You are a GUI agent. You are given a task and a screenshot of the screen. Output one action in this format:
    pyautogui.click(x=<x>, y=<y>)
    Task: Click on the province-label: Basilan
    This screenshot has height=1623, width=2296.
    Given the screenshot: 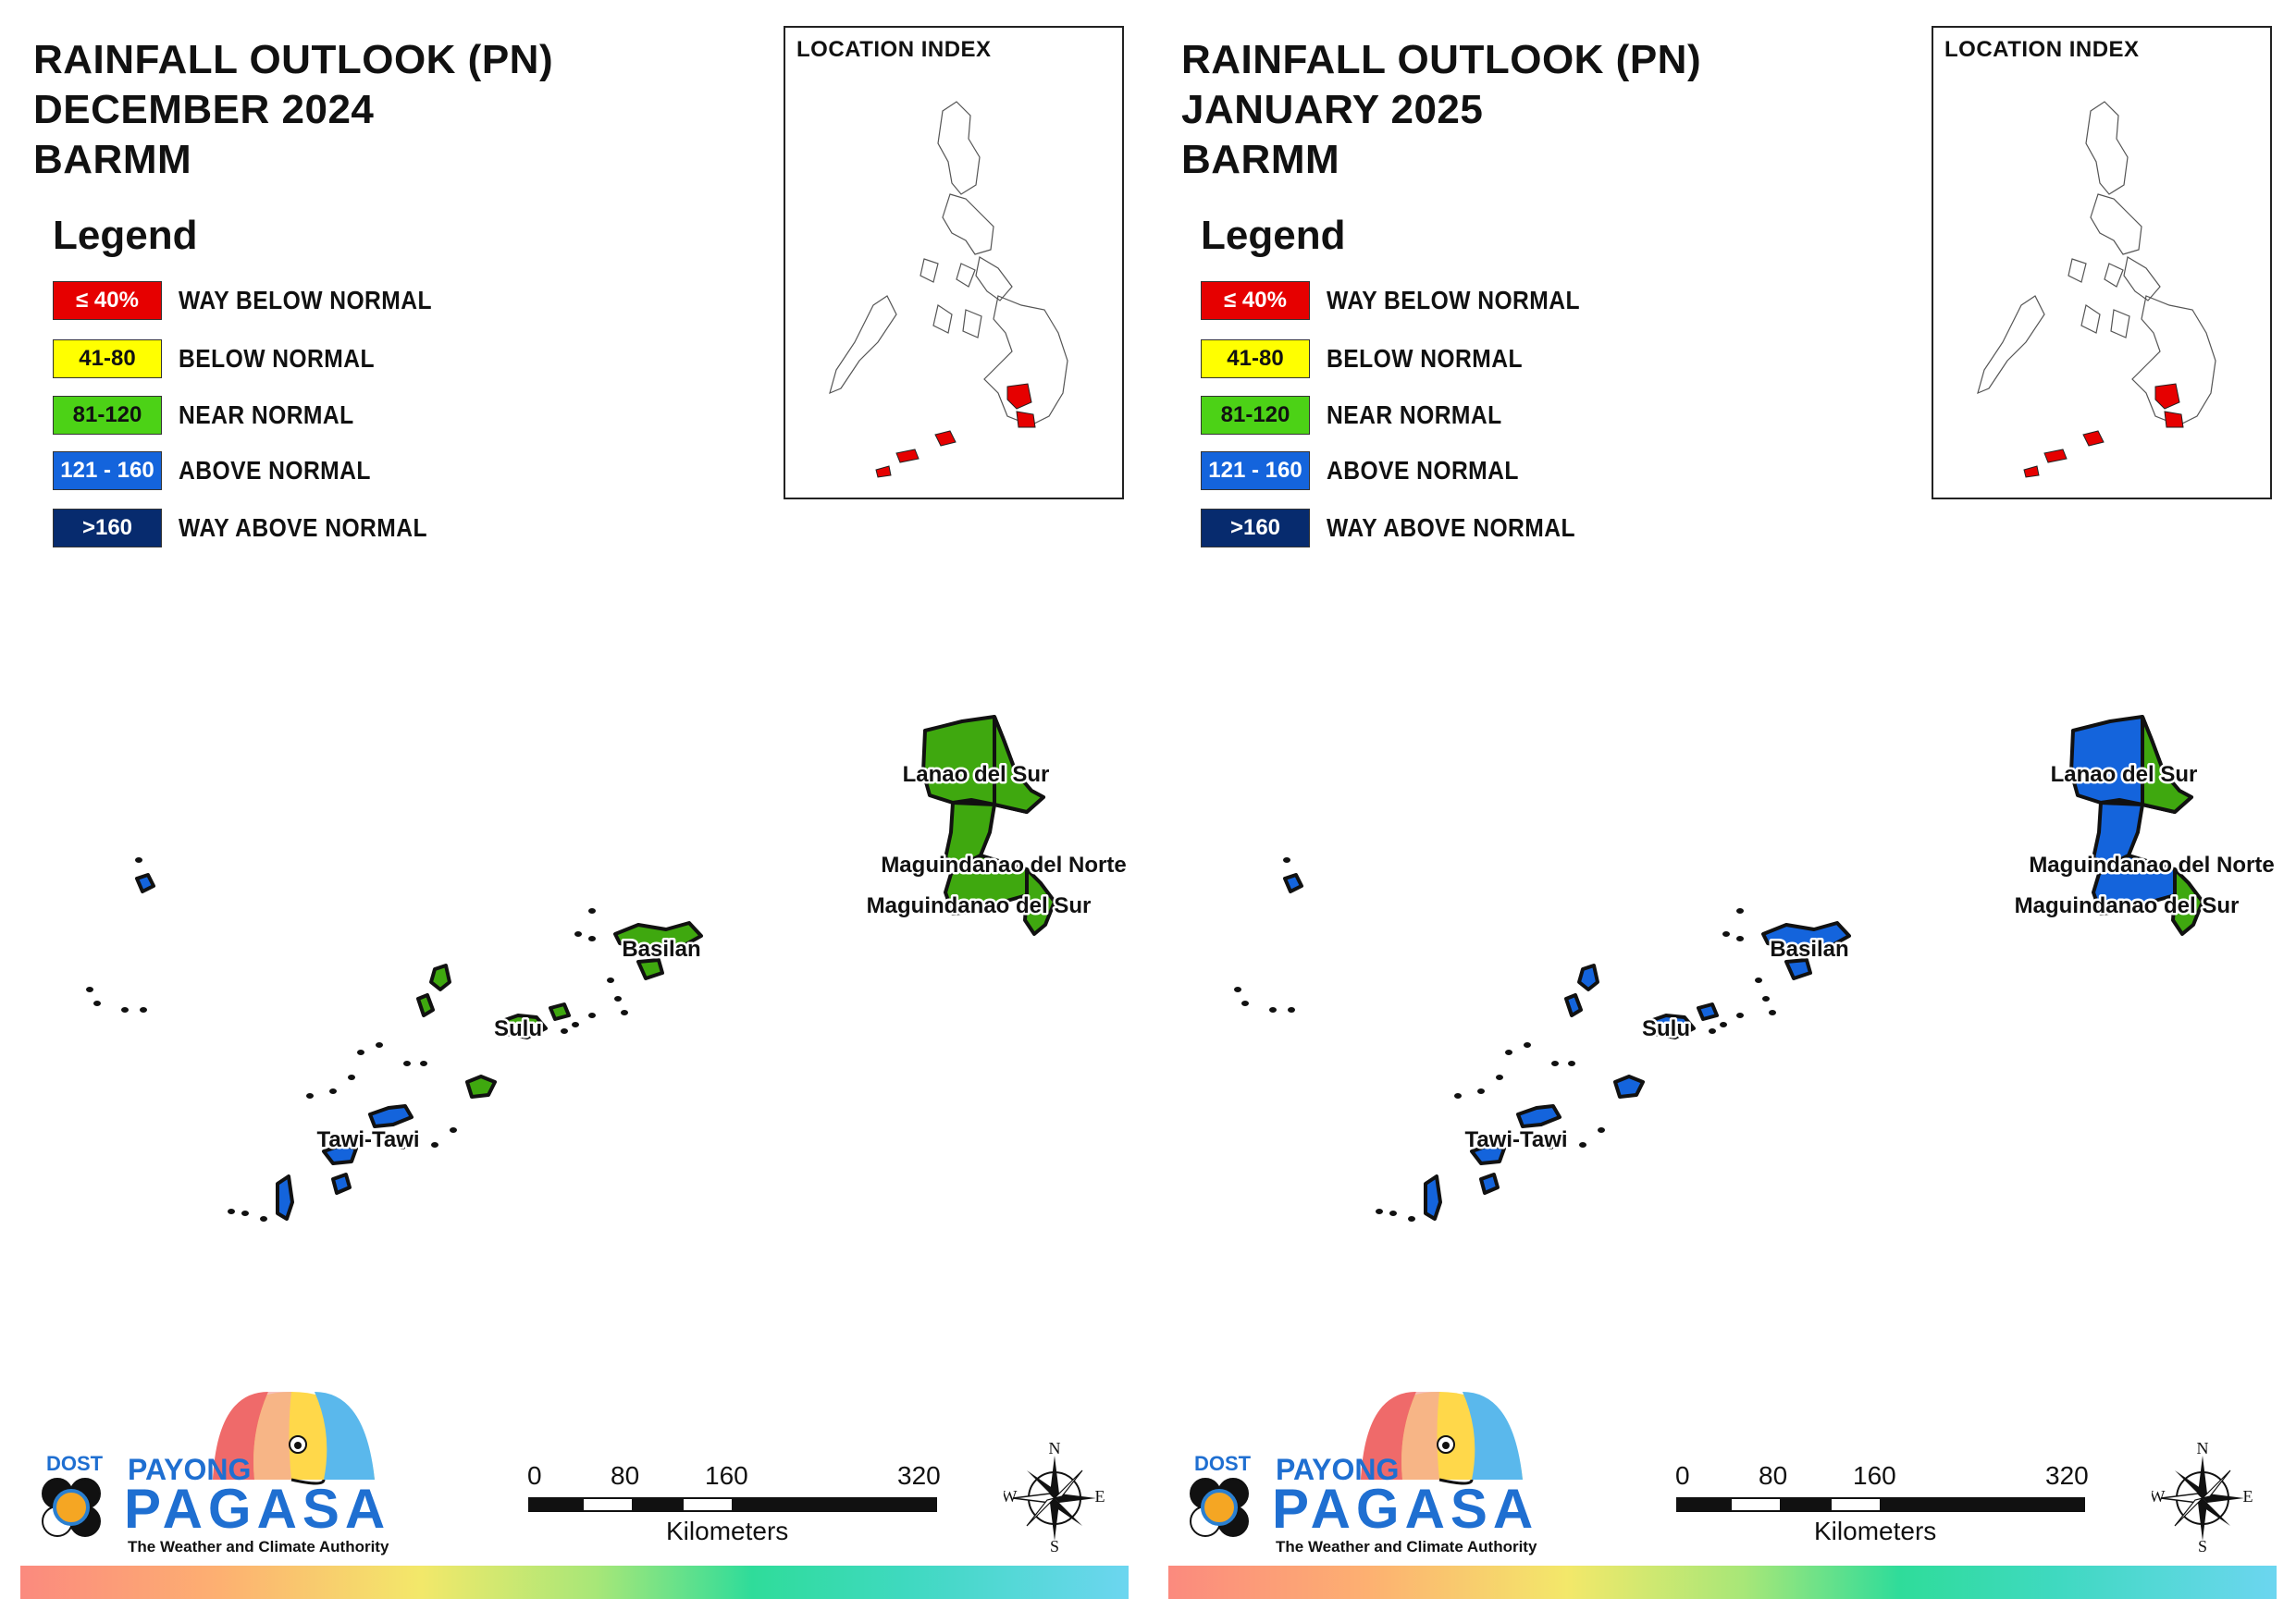 What is the action you would take?
    pyautogui.click(x=661, y=949)
    